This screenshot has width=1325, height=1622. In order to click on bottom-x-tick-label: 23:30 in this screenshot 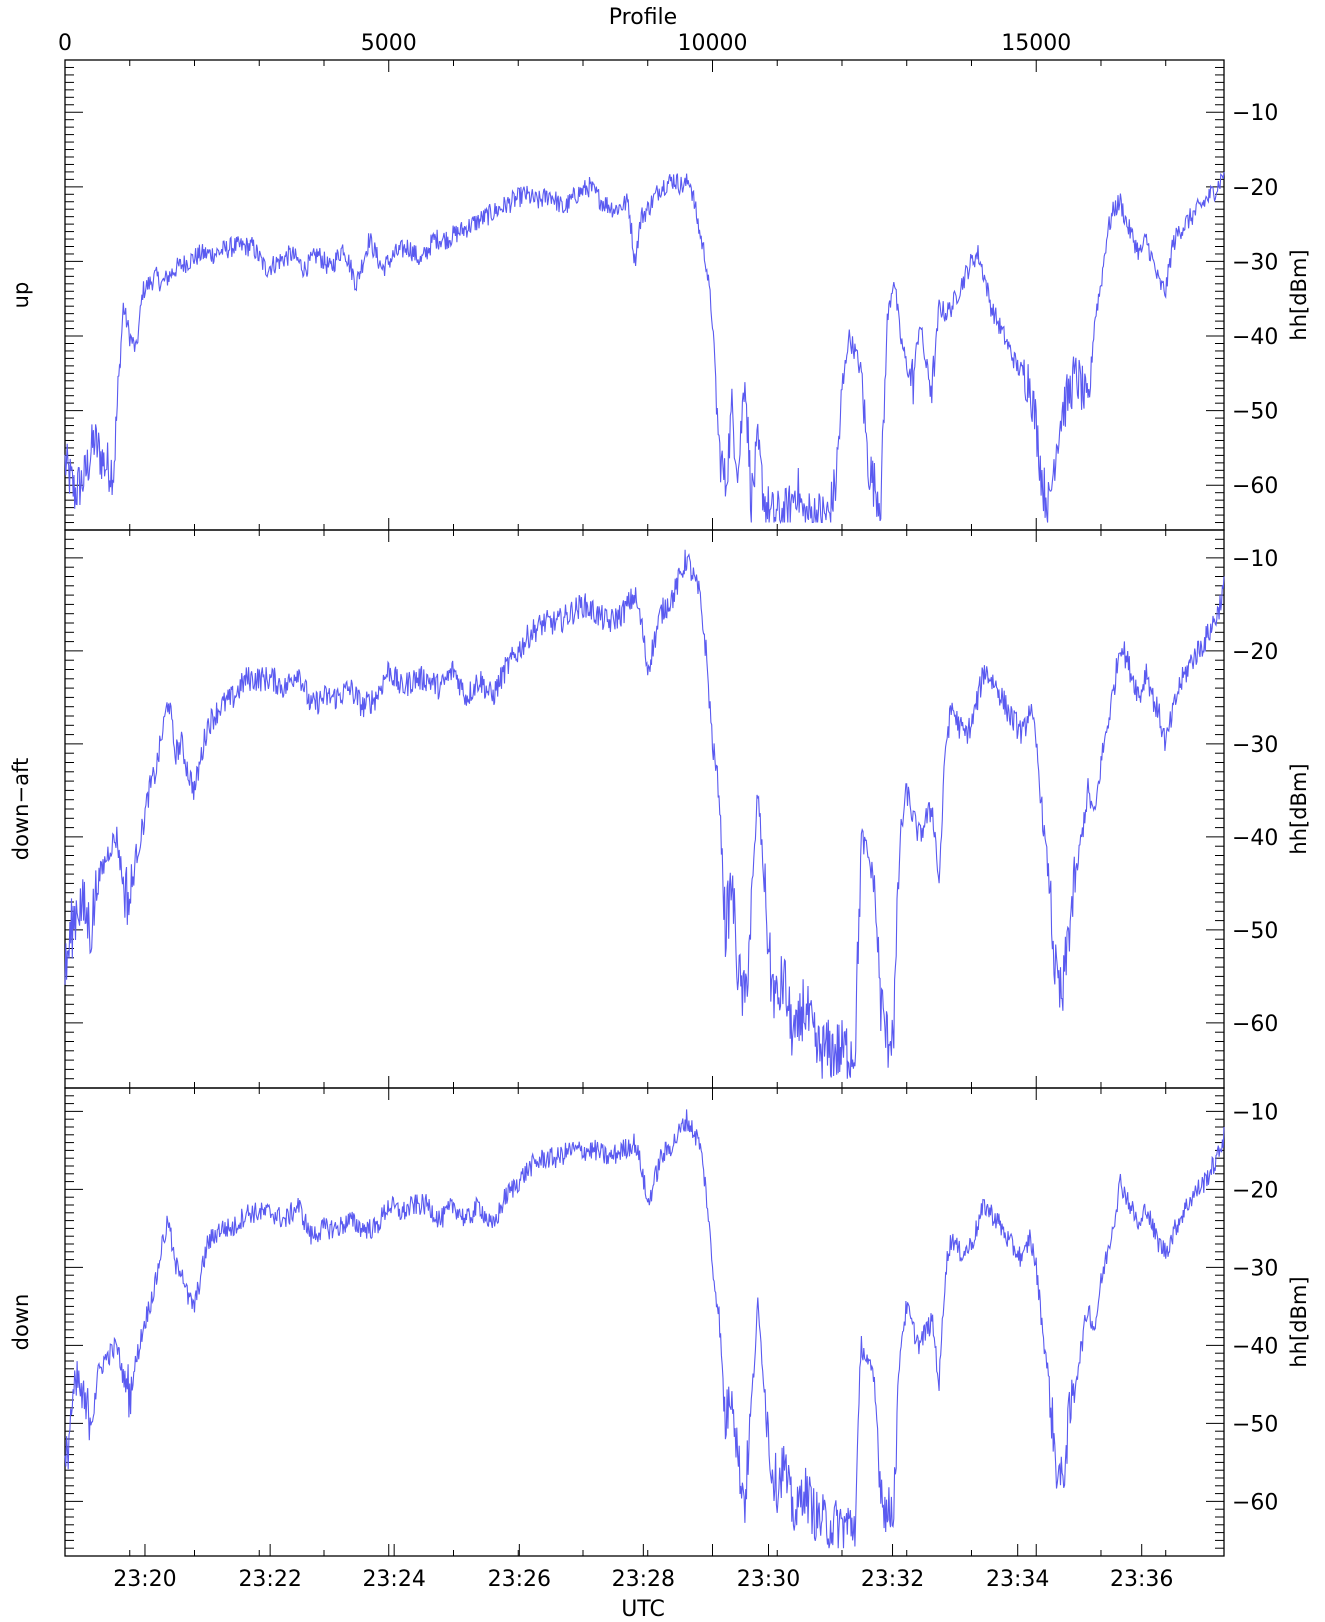, I will do `click(768, 1579)`.